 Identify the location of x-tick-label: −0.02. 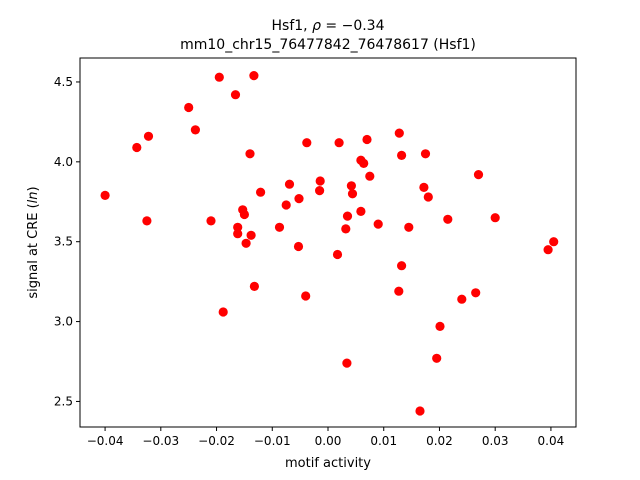
(216, 441).